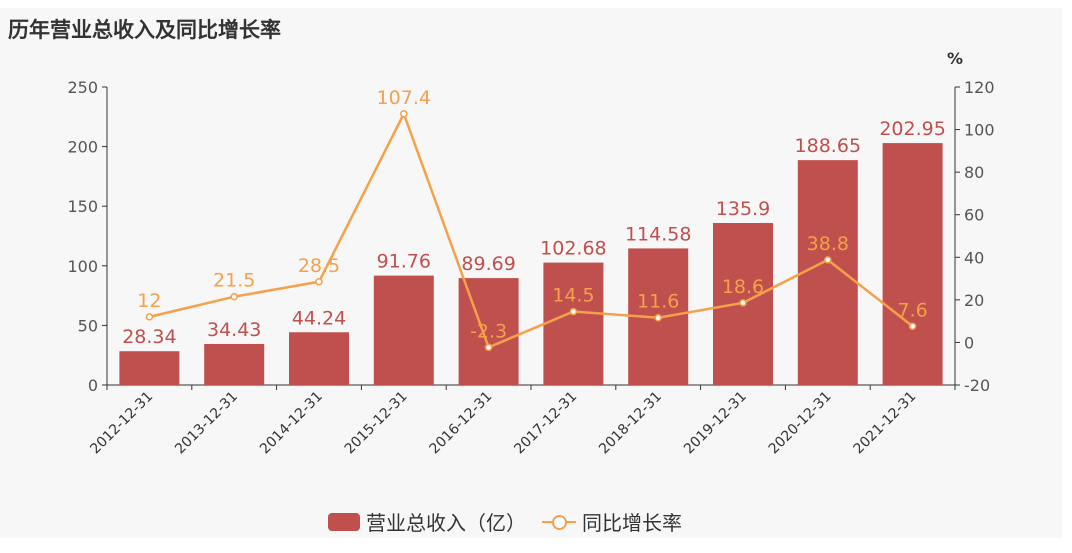  What do you see at coordinates (715, 423) in the screenshot?
I see `x-tick-label: 2019-12-31` at bounding box center [715, 423].